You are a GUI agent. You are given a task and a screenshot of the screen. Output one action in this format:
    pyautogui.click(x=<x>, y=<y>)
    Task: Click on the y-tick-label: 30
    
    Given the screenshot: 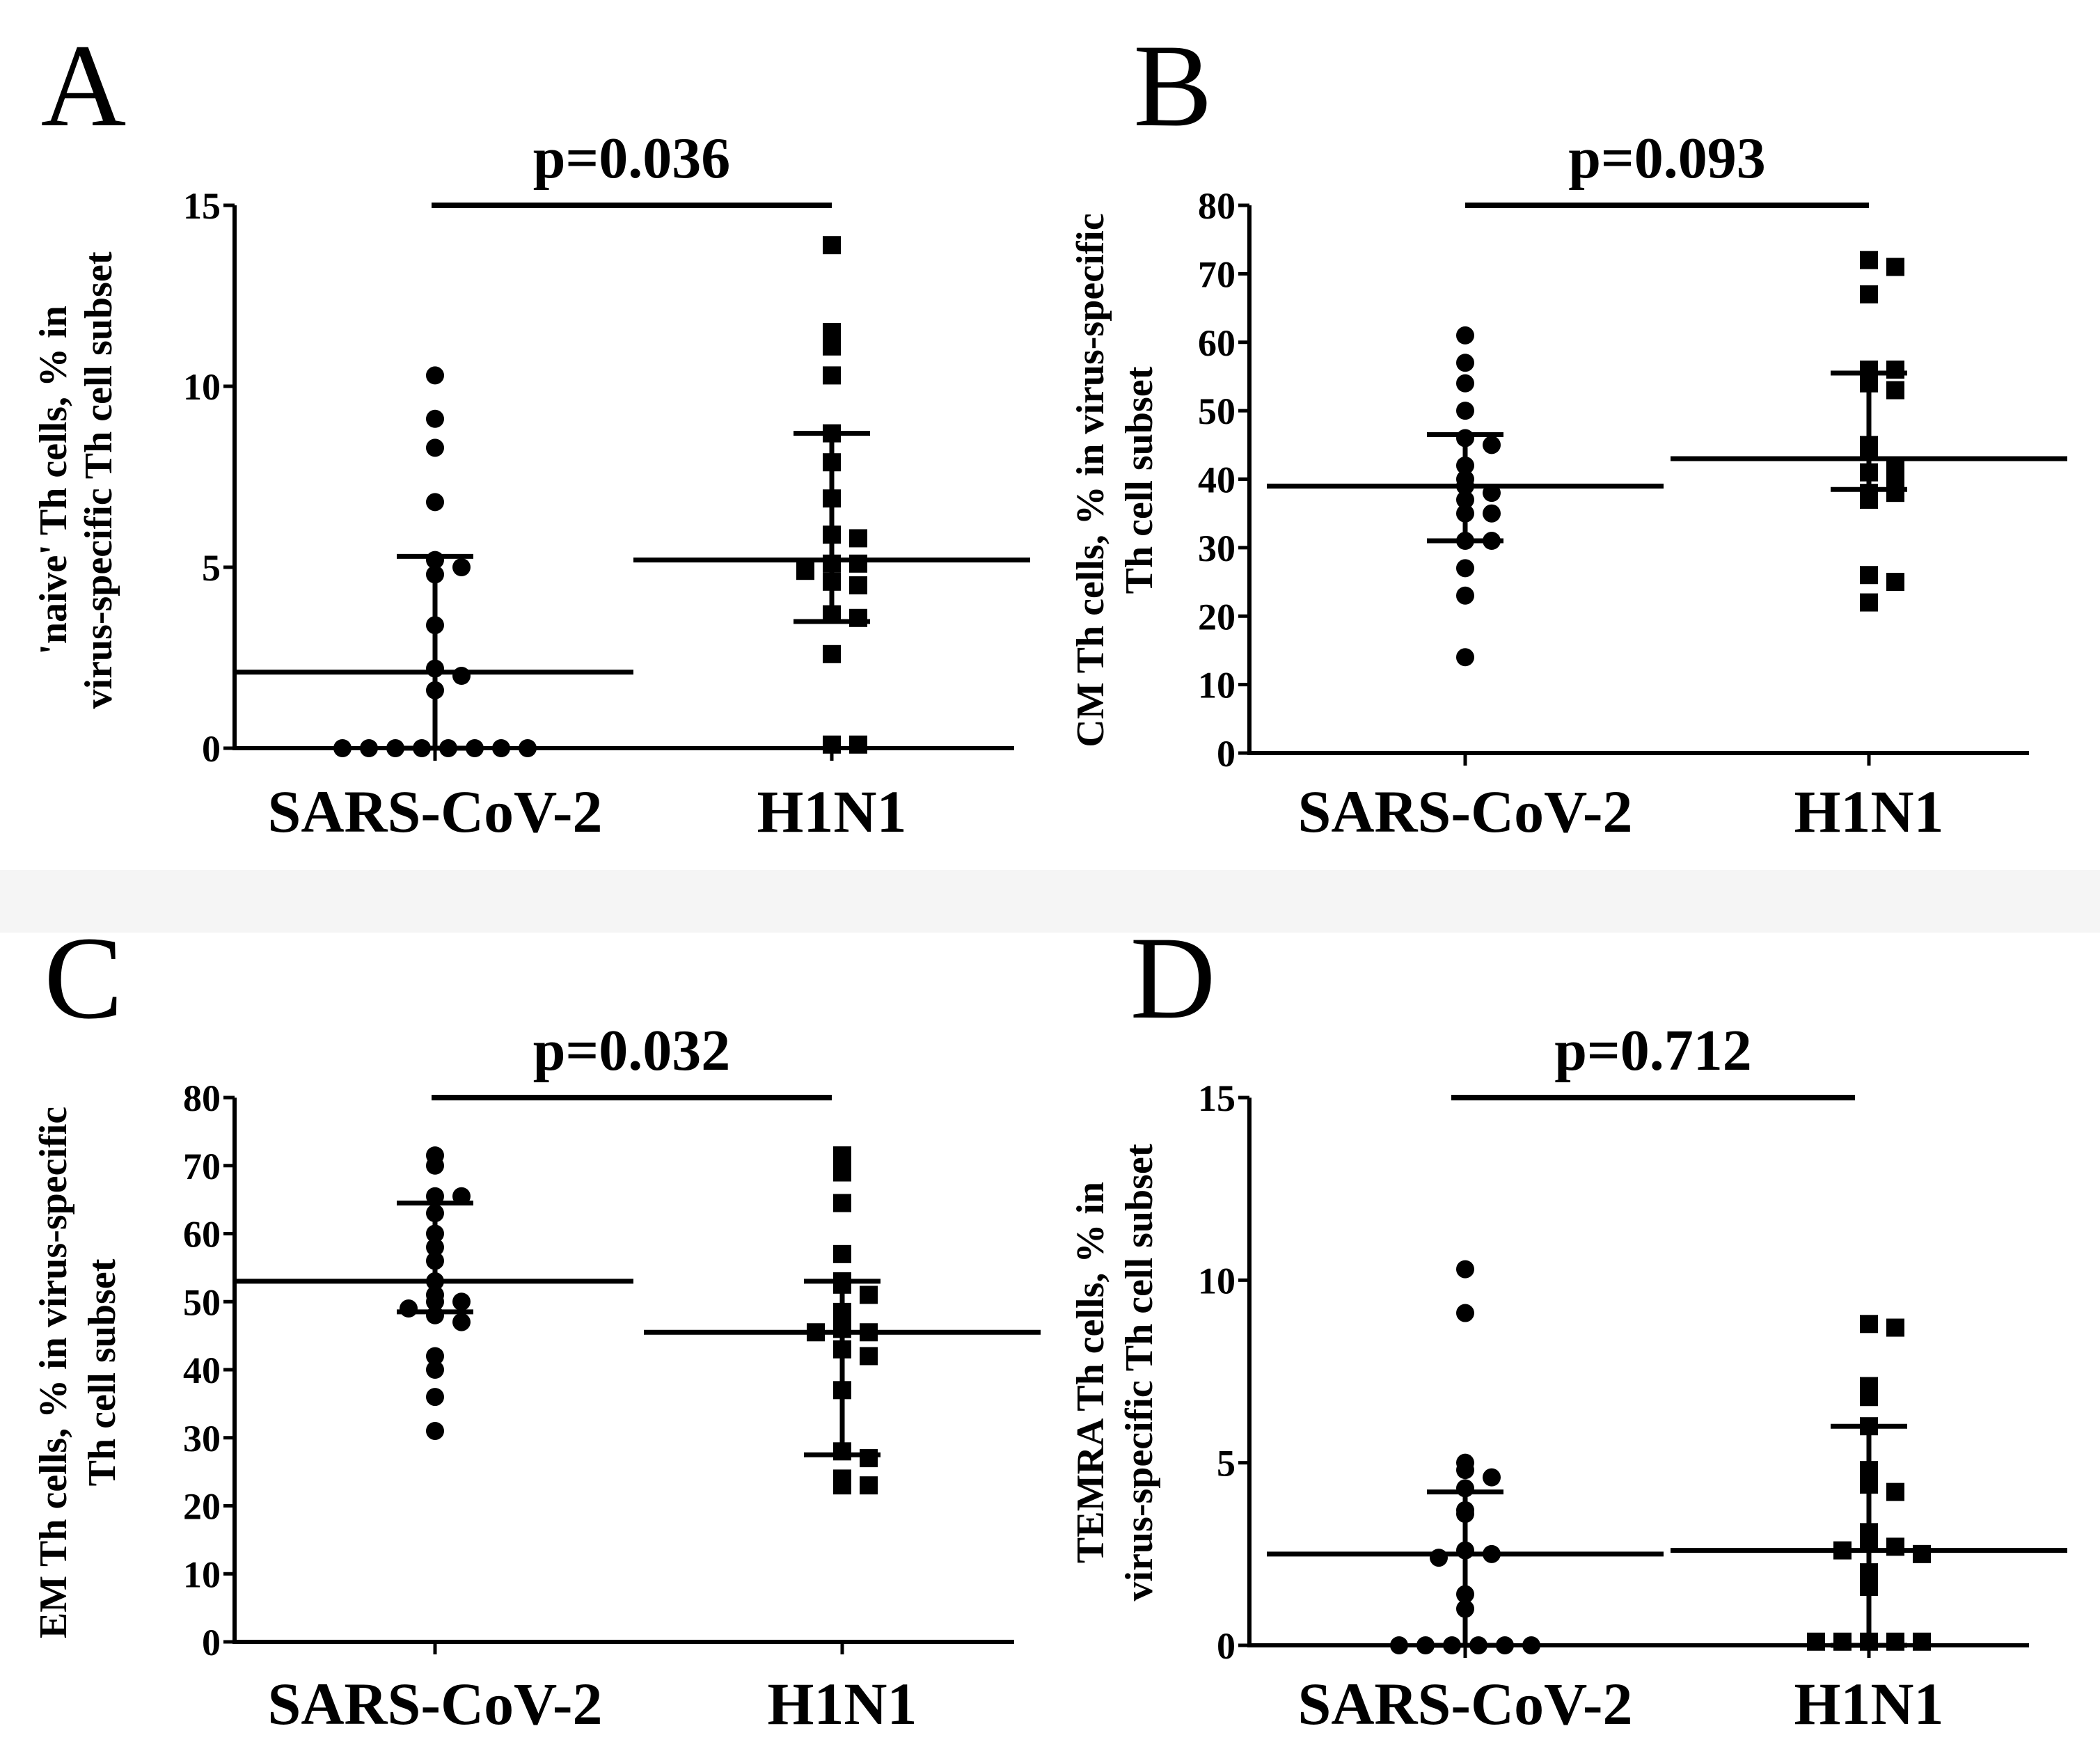 What is the action you would take?
    pyautogui.click(x=202, y=1439)
    